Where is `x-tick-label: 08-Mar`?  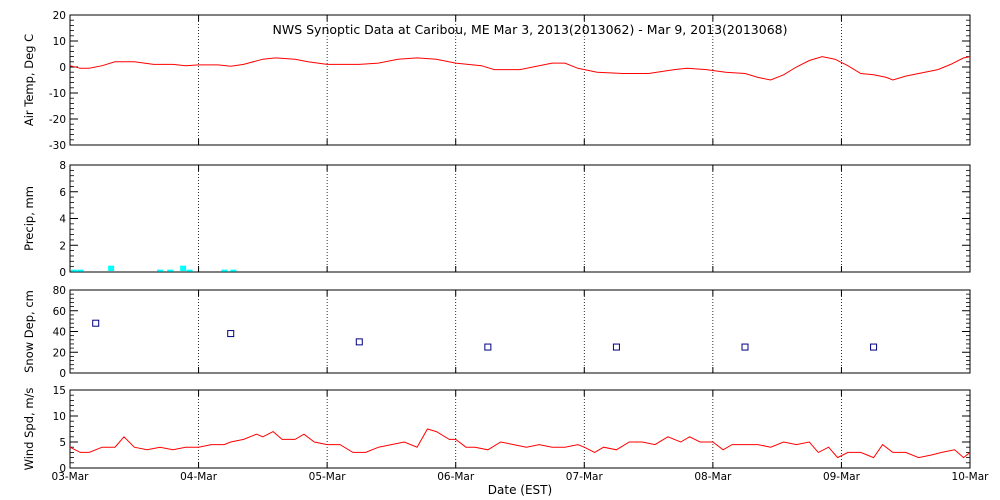
x-tick-label: 08-Mar is located at coordinates (713, 477).